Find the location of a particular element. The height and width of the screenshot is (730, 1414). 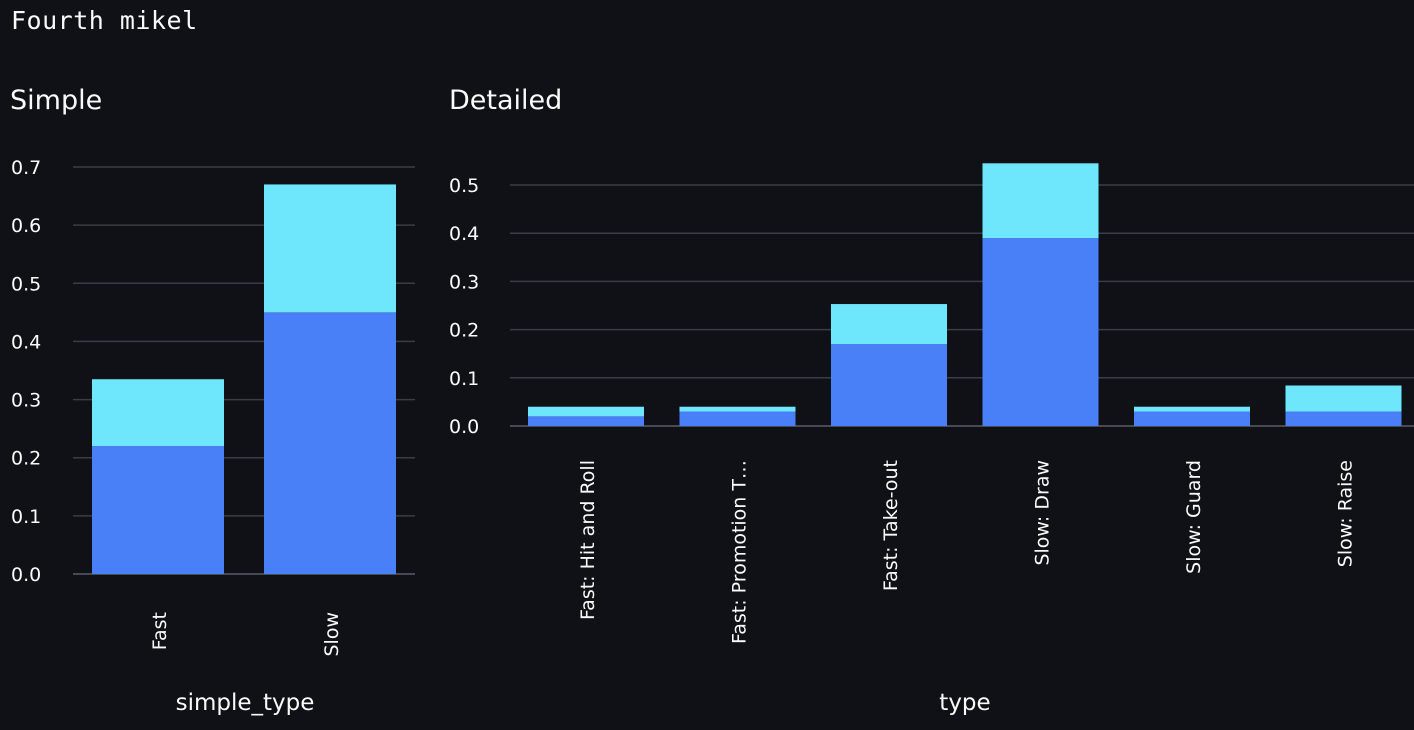

page-title: Fourth mikel is located at coordinates (104, 20).